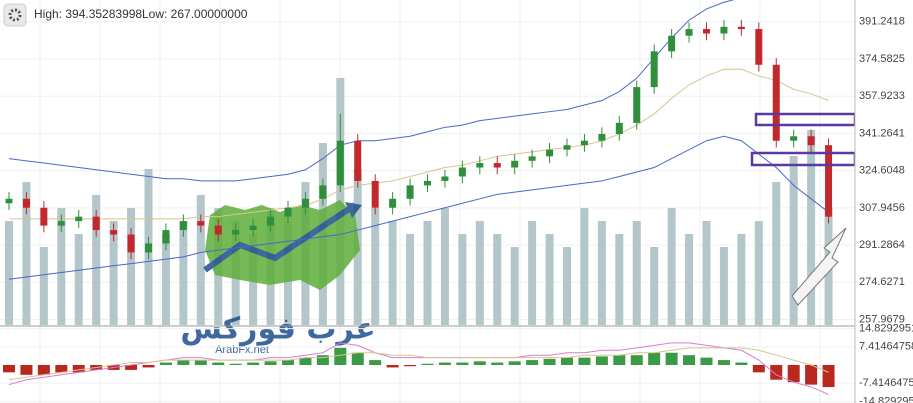 This screenshot has width=913, height=403. Describe the element at coordinates (886, 329) in the screenshot. I see `y-tick-label: 14.82929515` at that location.